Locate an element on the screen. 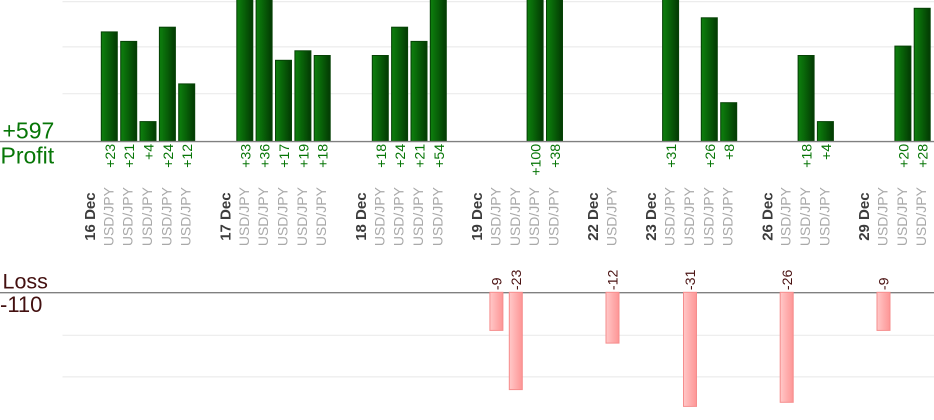 This screenshot has height=420, width=934. svg-text: 19 Dec is located at coordinates (477, 216).